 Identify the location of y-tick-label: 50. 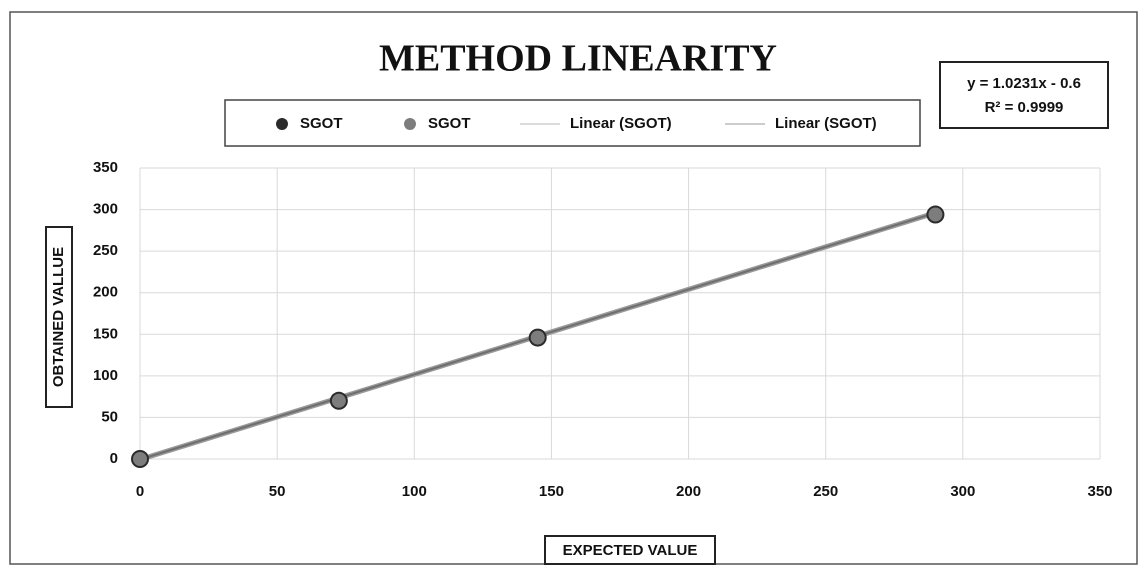
(109, 416).